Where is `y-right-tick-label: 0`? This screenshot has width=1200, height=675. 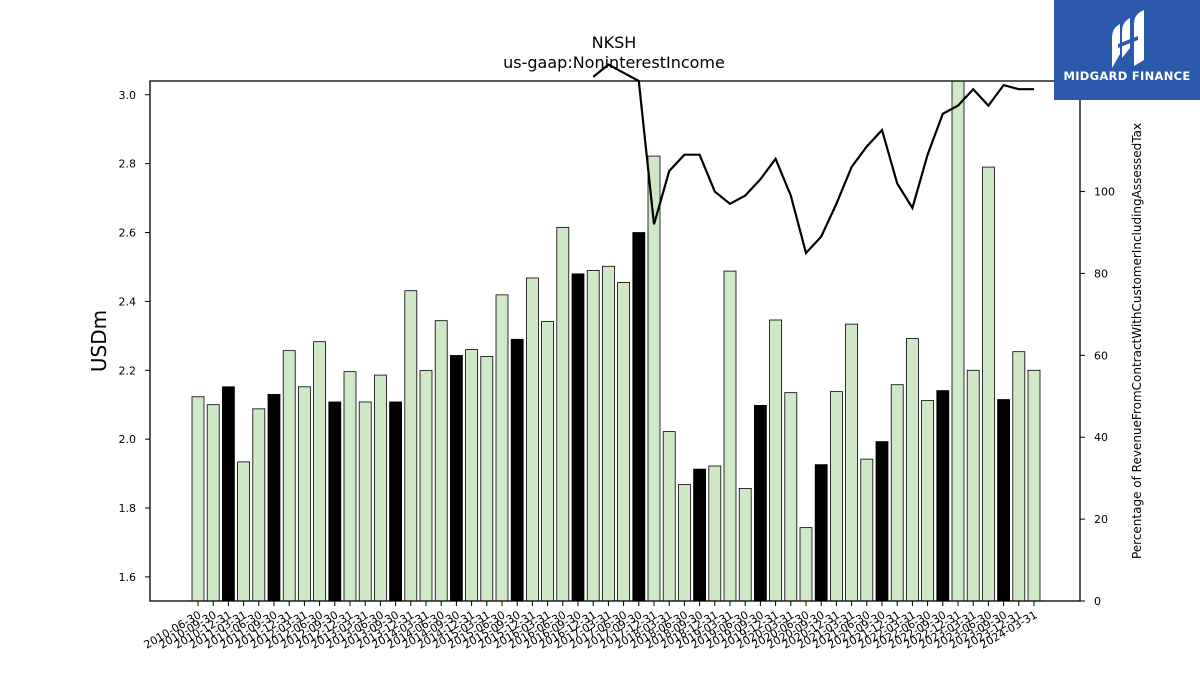 y-right-tick-label: 0 is located at coordinates (1097, 601).